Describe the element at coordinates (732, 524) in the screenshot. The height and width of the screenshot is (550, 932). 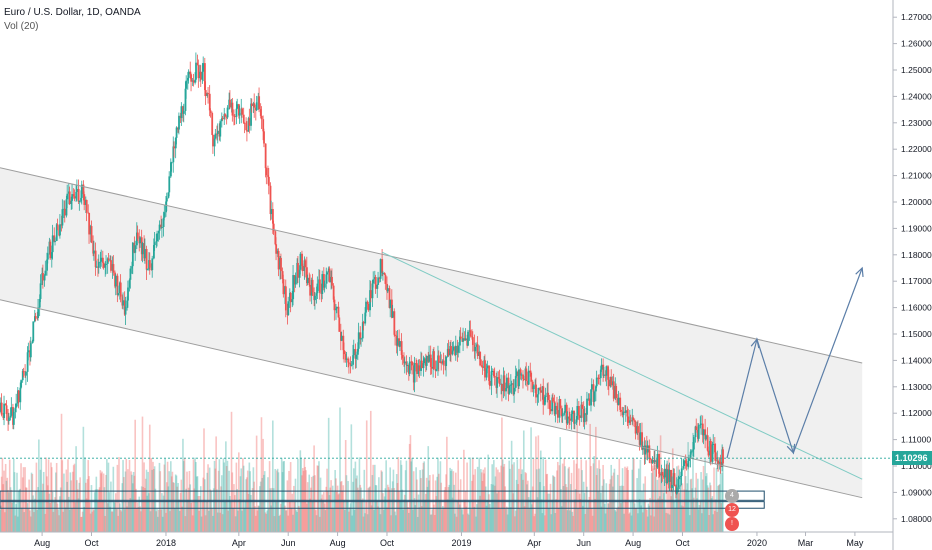
I see `flag-icon: !` at that location.